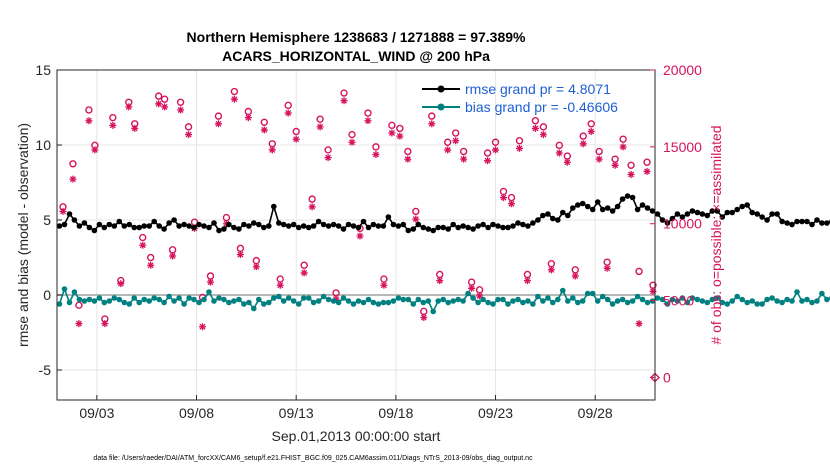  I want to click on y-left-tick-label: 15, so click(43, 70).